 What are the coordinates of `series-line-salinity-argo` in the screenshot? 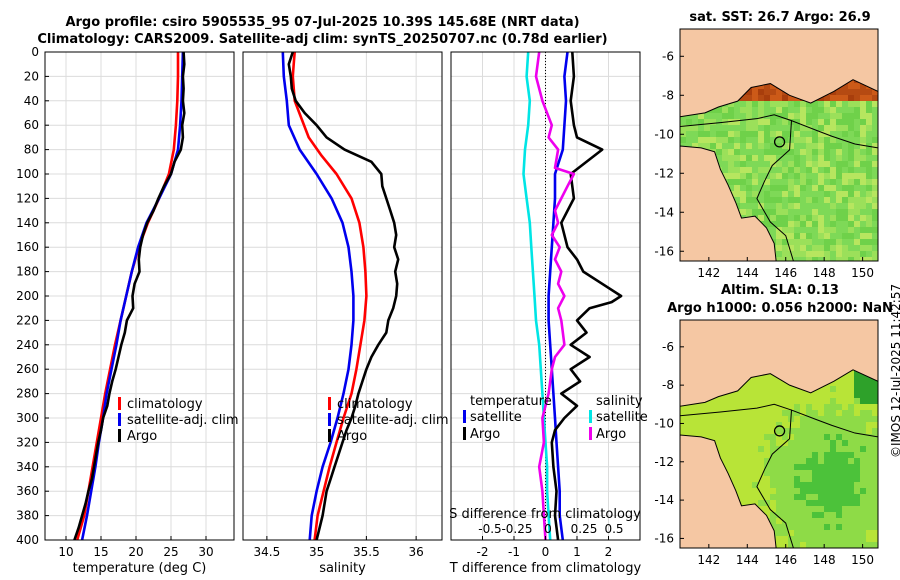 It's located at (555, 296).